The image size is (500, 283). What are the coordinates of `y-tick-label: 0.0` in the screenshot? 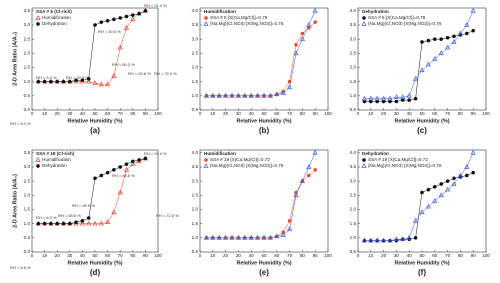 It's located at (27, 251).